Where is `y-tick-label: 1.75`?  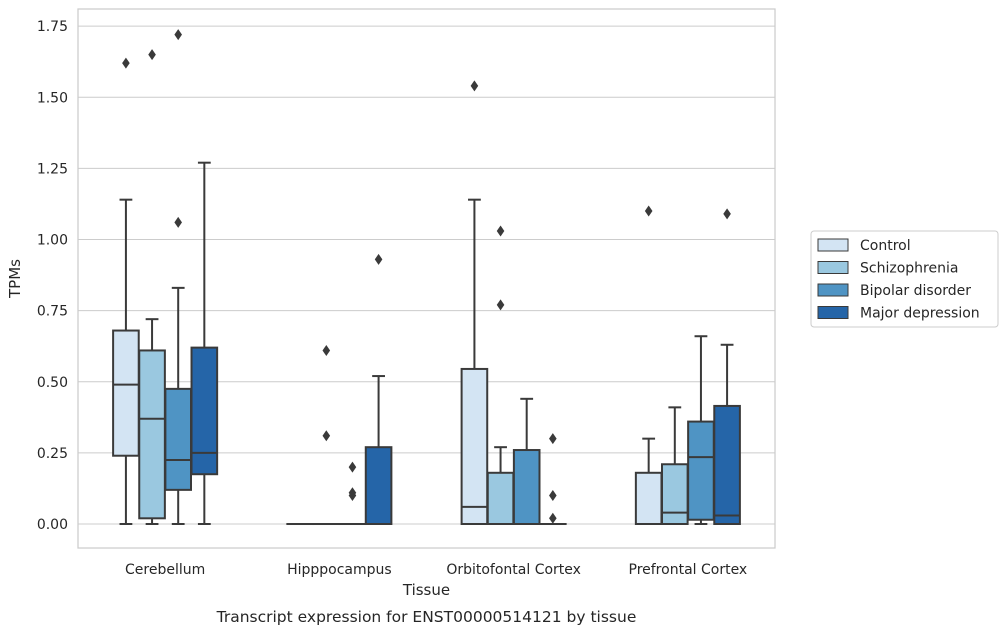 y-tick-label: 1.75 is located at coordinates (52, 27).